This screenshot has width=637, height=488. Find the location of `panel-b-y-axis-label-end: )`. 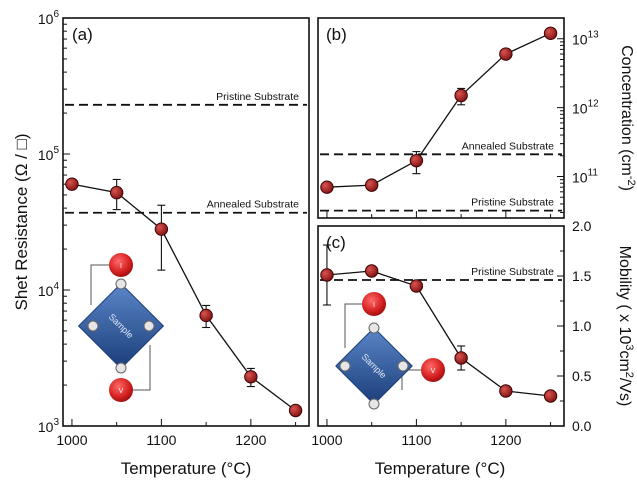

panel-b-y-axis-label-end: ) is located at coordinates (626, 188).